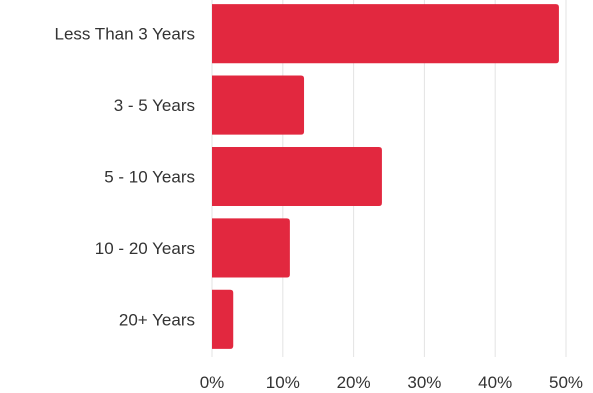 The height and width of the screenshot is (393, 593). I want to click on category-label: 10 - 20 Years, so click(145, 248).